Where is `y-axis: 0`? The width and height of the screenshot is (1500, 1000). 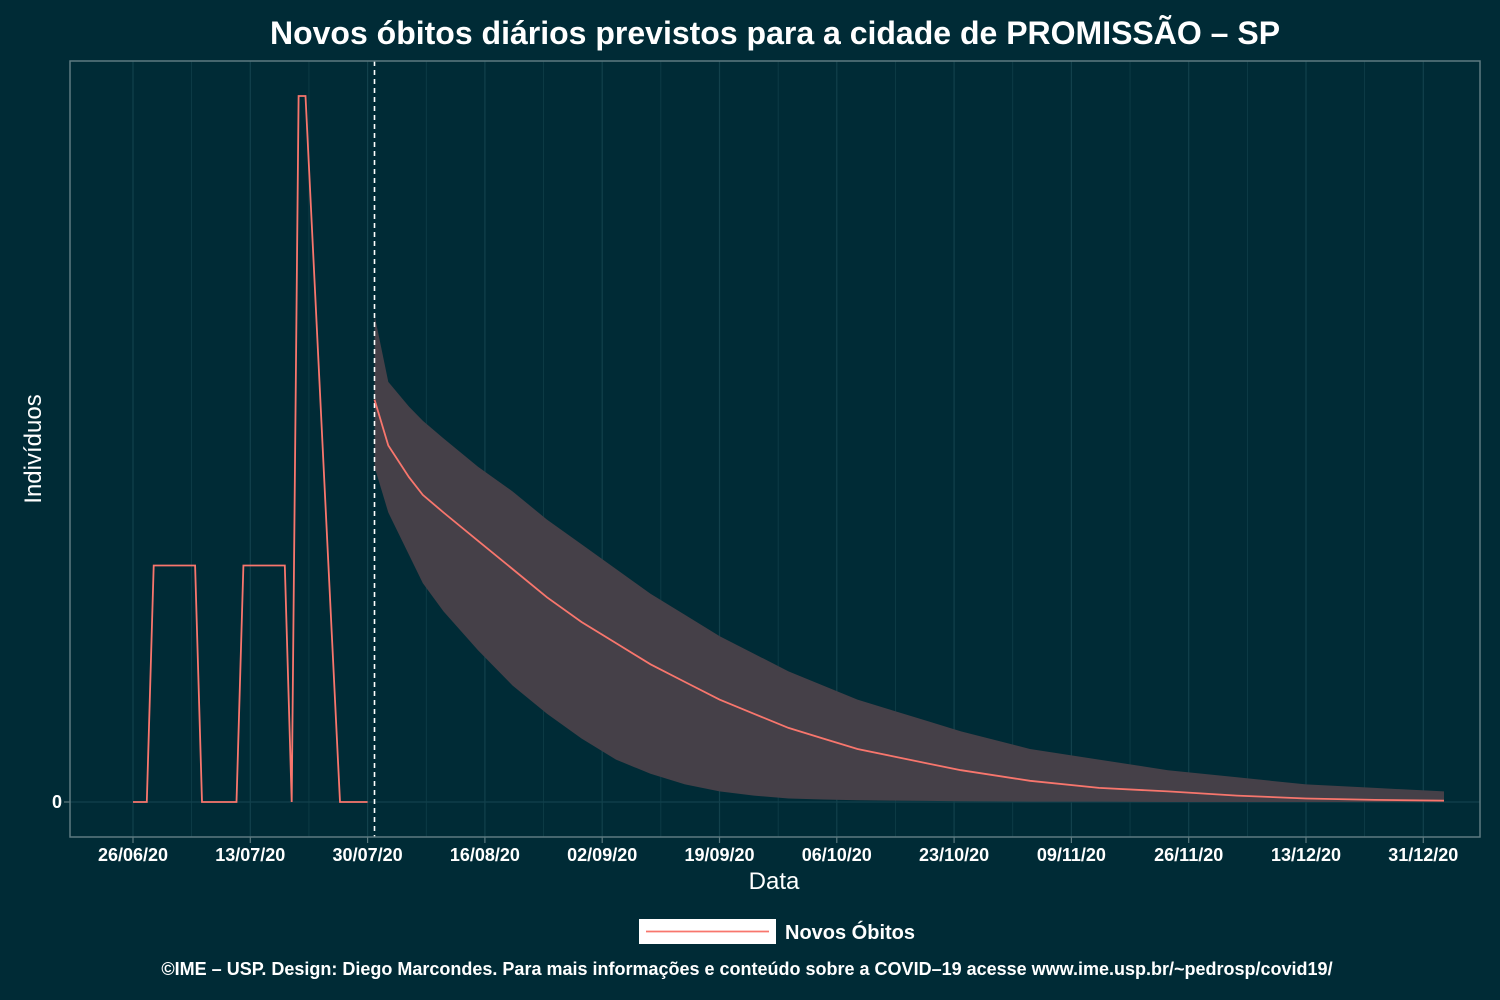 y-axis: 0 is located at coordinates (61, 802).